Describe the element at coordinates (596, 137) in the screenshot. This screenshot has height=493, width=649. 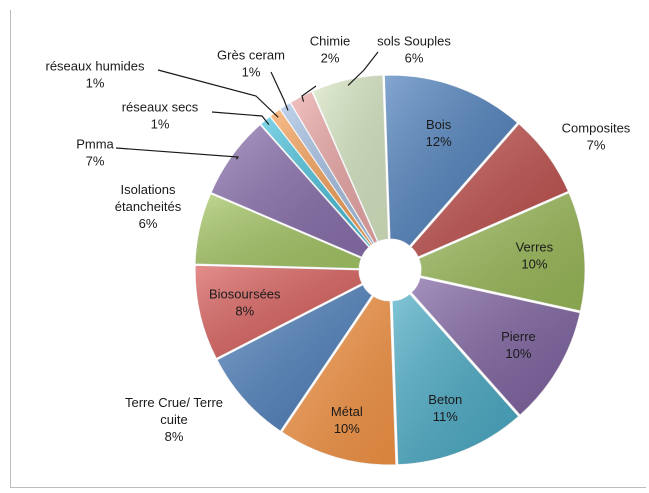
I see `slice-label-composites: Composites 7%` at that location.